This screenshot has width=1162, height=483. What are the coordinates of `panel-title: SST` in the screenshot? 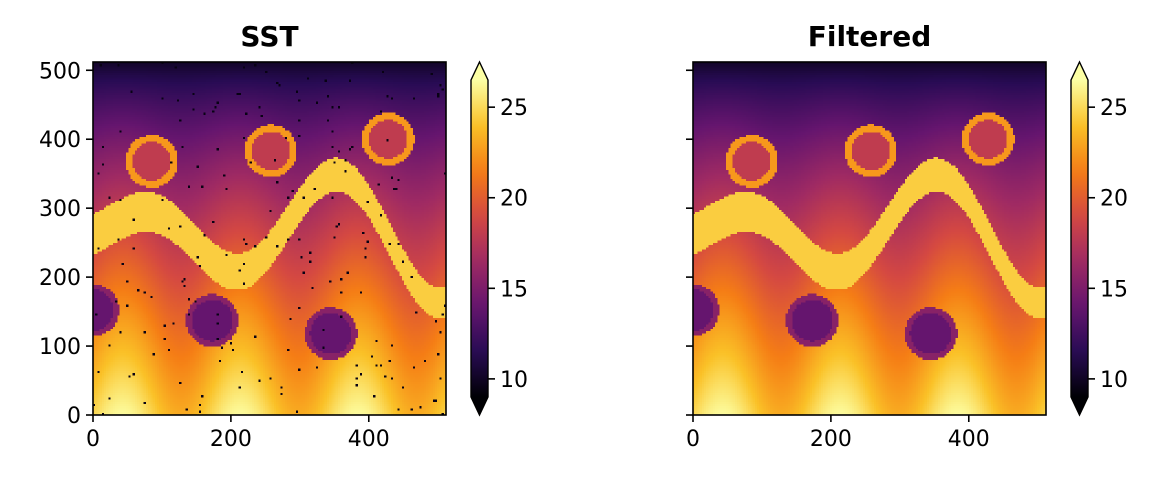 It's located at (269, 36).